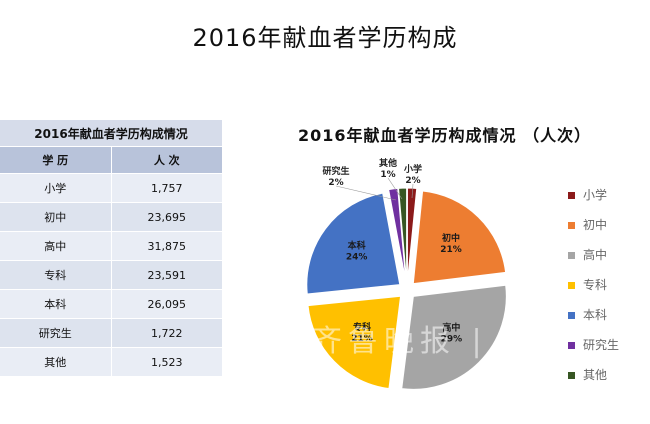  I want to click on table-row: 高中 31,875, so click(111, 246).